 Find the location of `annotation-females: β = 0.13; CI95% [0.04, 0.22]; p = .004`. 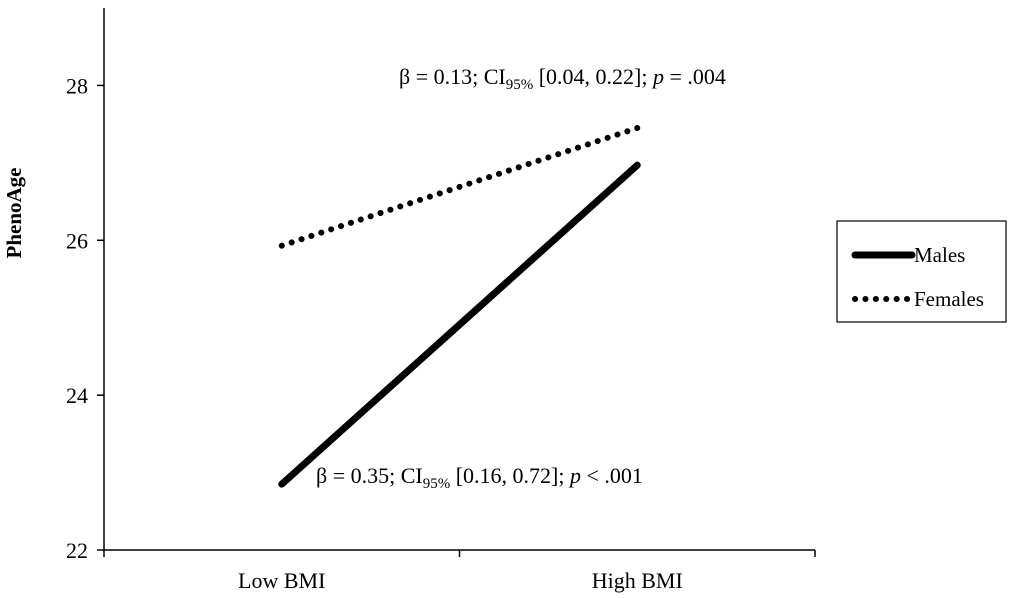

annotation-females: β = 0.13; CI95% [0.04, 0.22]; p = .004 is located at coordinates (562, 78).